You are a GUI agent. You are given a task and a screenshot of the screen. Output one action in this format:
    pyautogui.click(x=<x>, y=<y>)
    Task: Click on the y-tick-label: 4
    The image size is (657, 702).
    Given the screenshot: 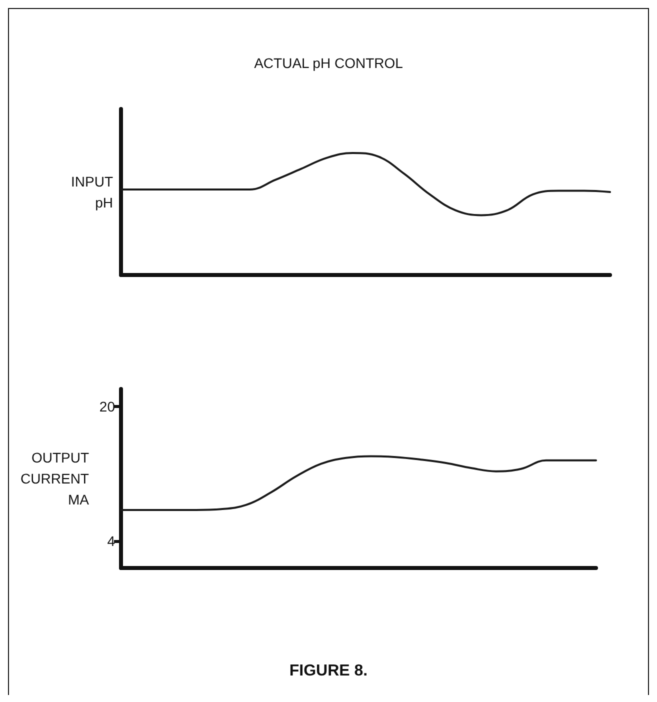 What is the action you would take?
    pyautogui.click(x=111, y=541)
    